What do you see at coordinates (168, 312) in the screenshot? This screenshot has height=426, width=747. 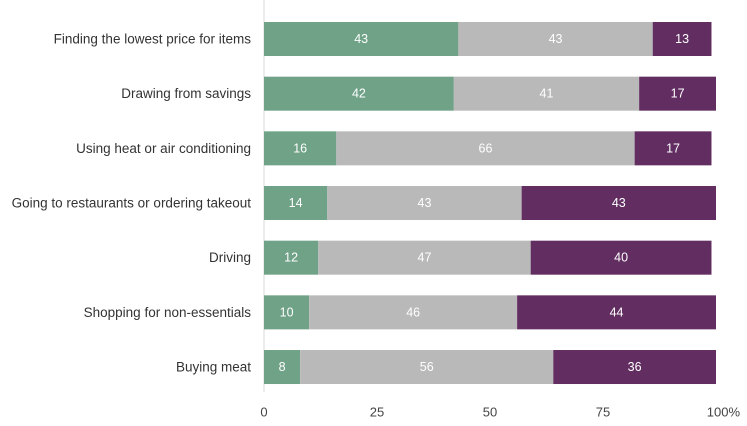 I see `category-label: Shopping for non-essentials` at bounding box center [168, 312].